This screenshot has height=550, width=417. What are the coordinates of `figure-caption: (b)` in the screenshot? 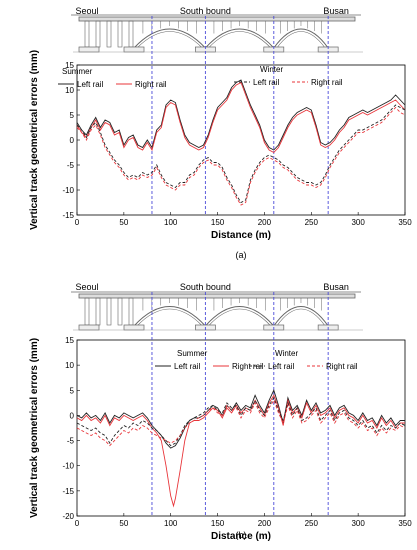 It's located at (241, 535).